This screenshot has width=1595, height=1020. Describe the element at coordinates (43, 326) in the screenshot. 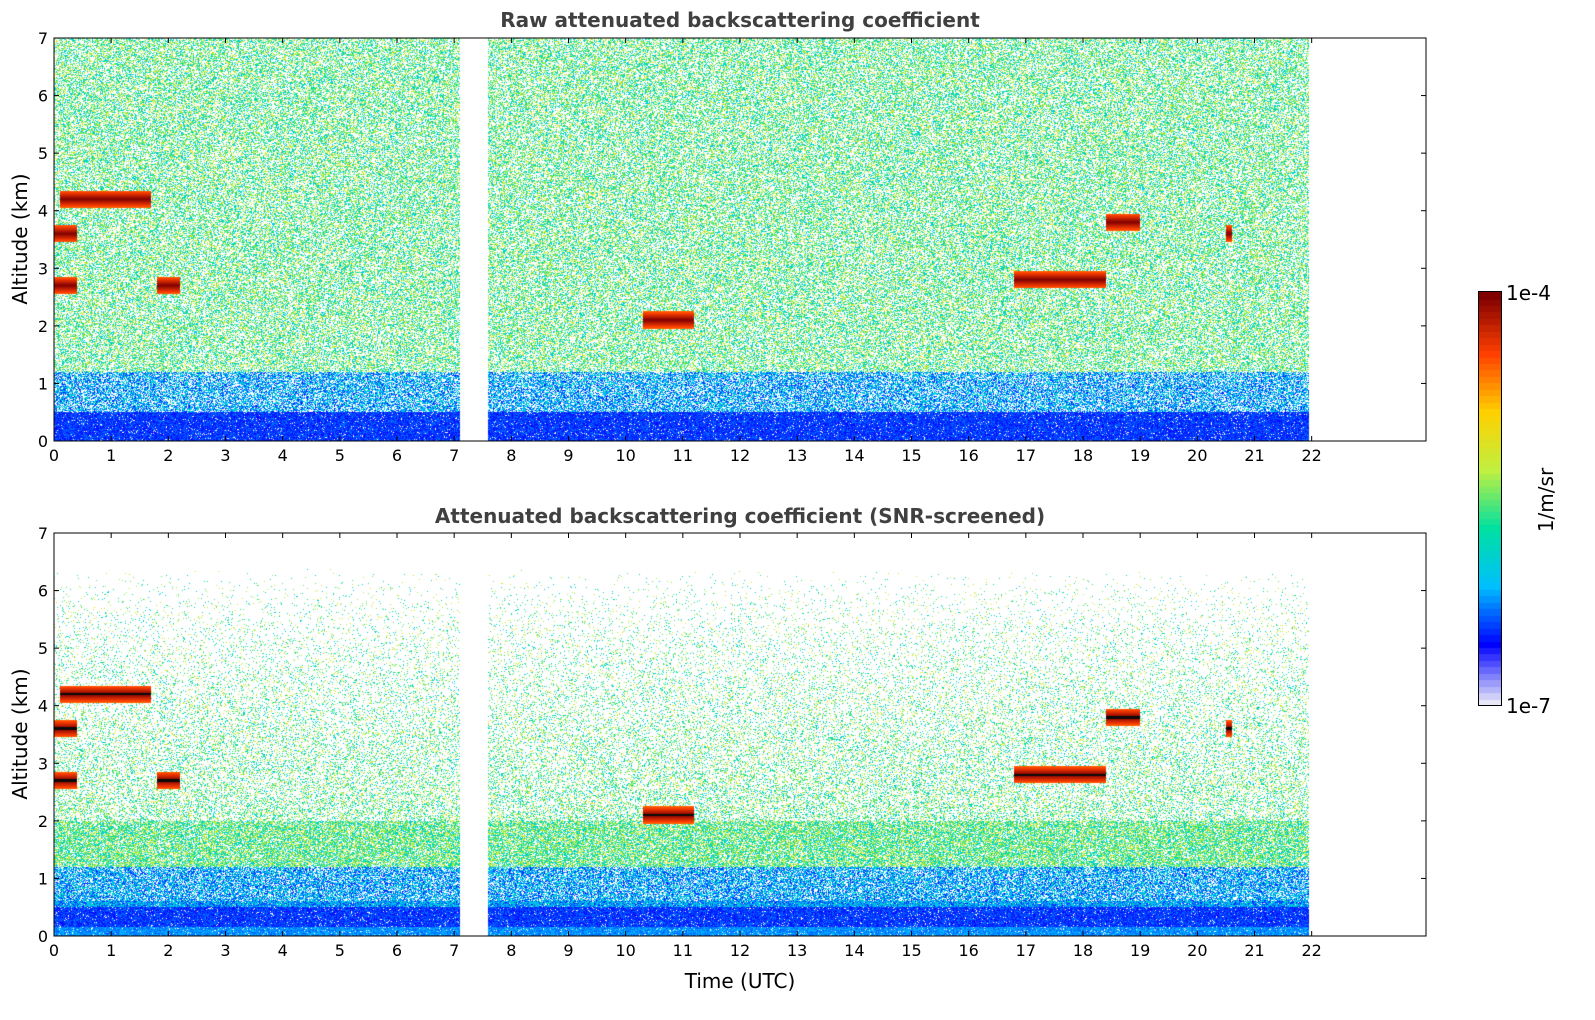

I see `top-y-tick-label: 2` at that location.